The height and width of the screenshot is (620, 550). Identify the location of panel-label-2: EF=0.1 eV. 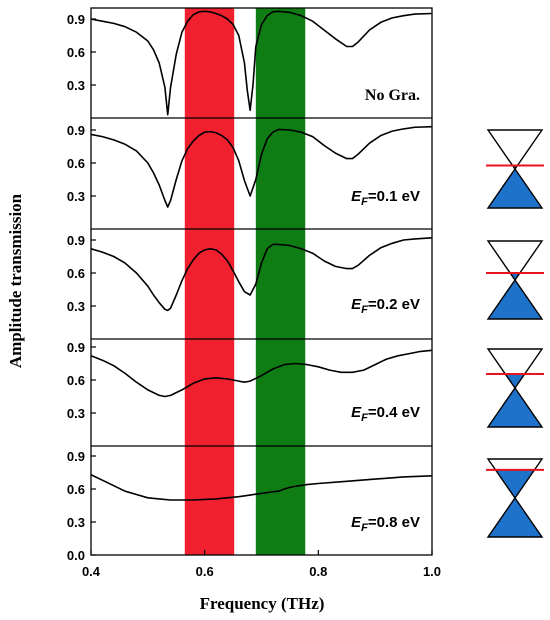
(385, 198).